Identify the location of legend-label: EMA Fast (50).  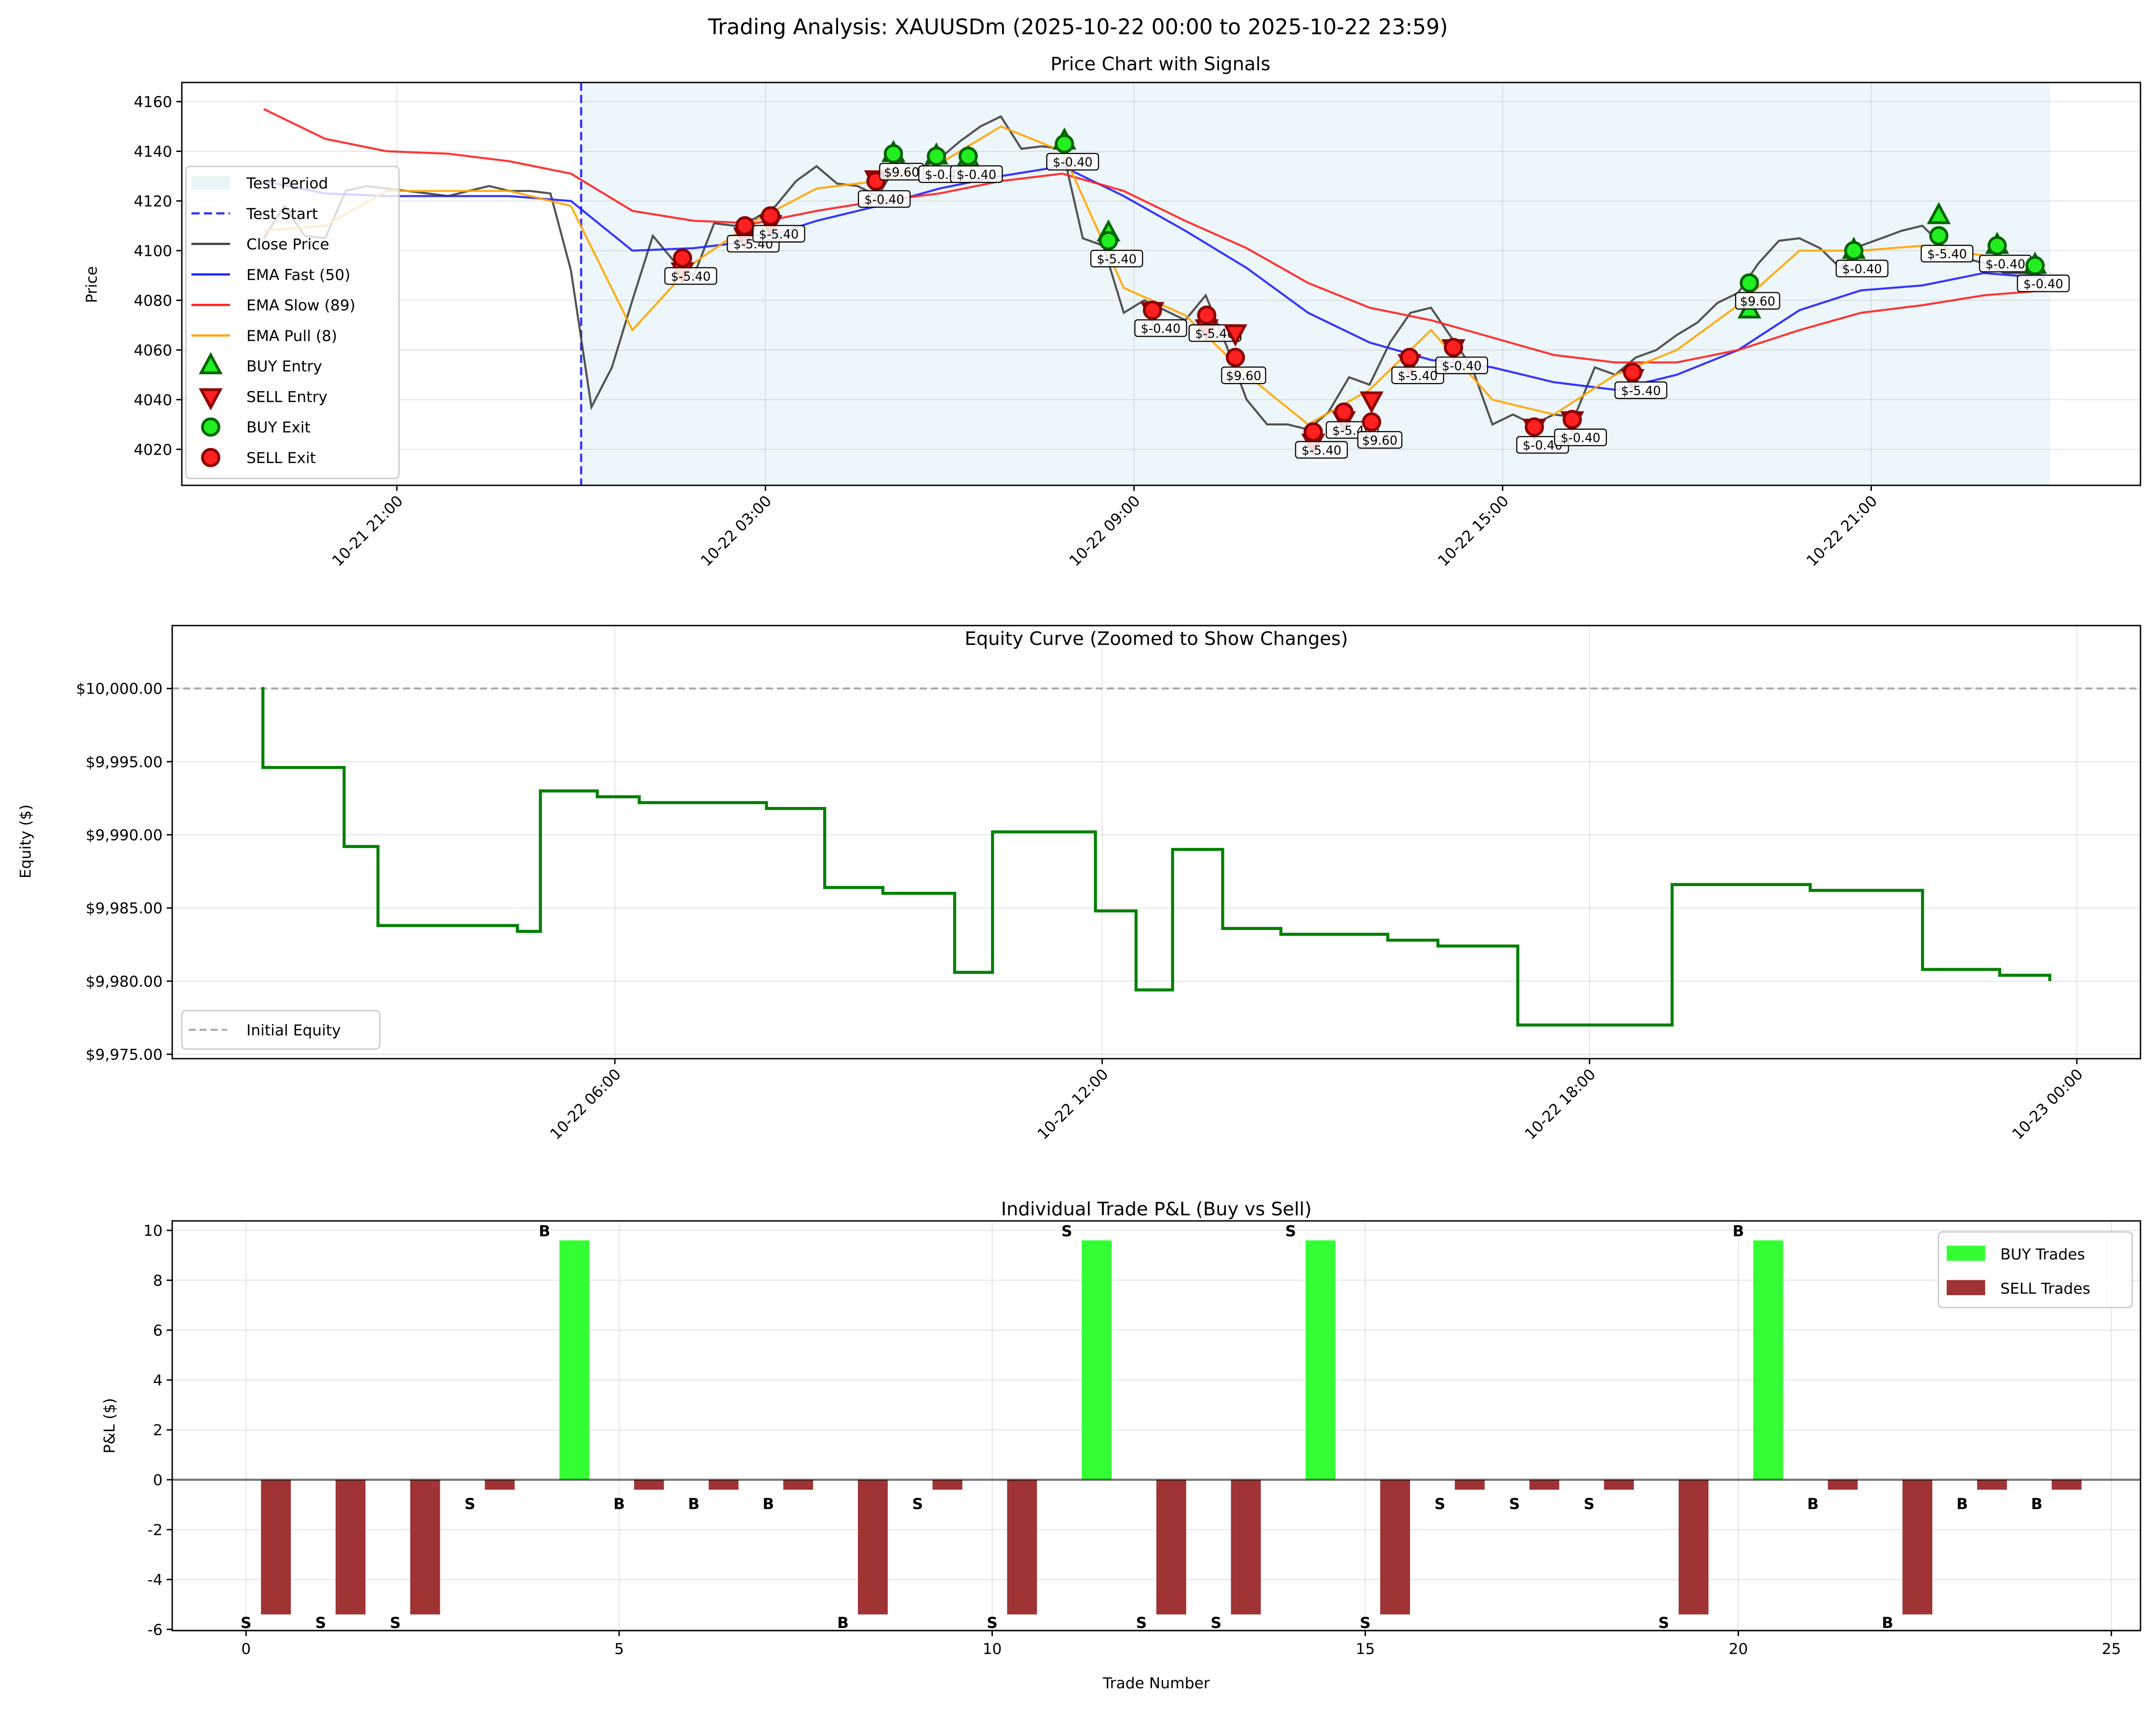
(299, 275).